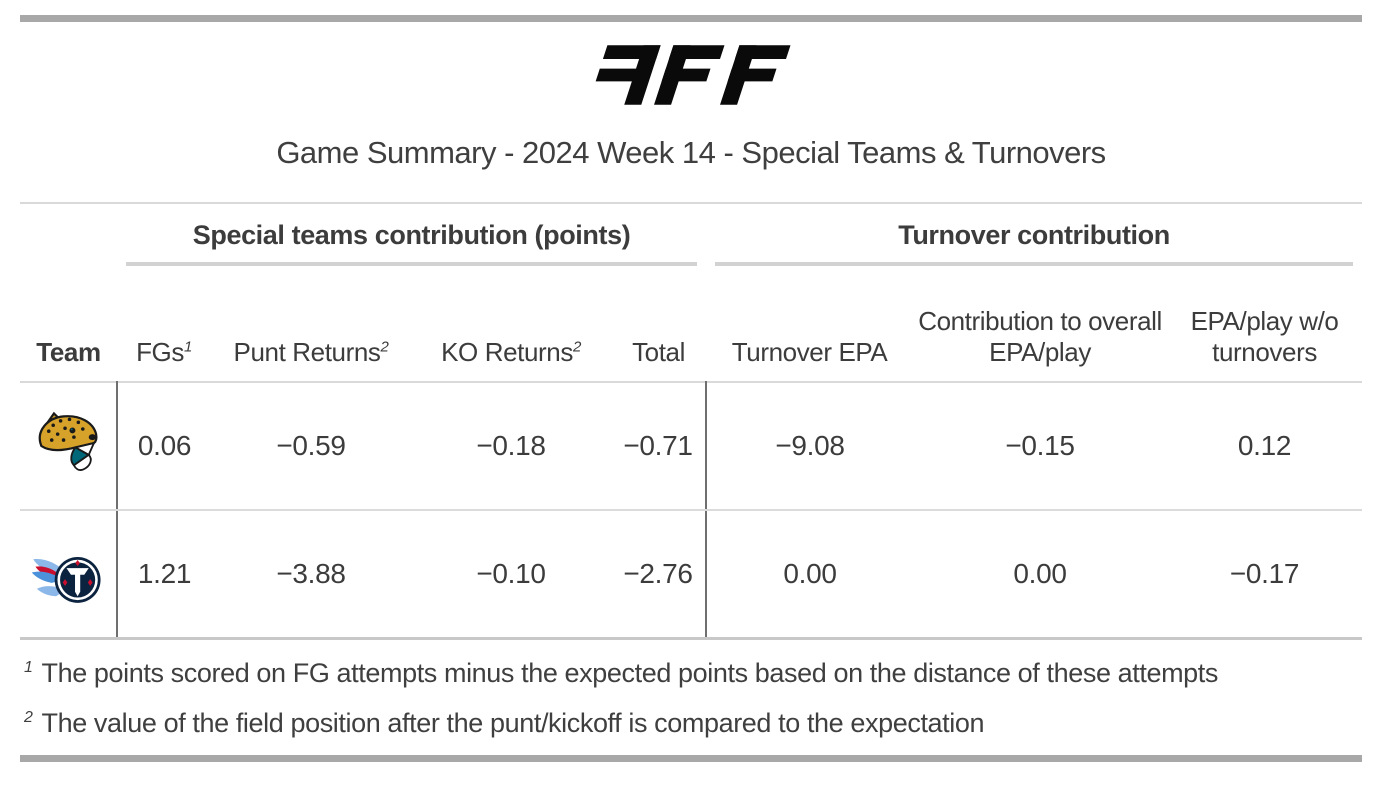 Image resolution: width=1382 pixels, height=787 pixels. What do you see at coordinates (1264, 573) in the screenshot?
I see `cell-epa-wo-turnovers: −0.17` at bounding box center [1264, 573].